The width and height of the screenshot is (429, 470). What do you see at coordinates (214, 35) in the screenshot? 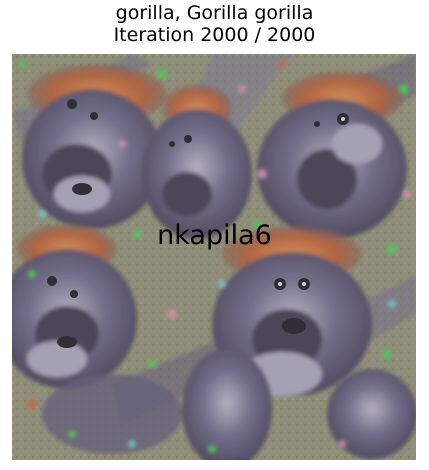
I see `title-line-2: Iteration 2000 / 2000` at bounding box center [214, 35].